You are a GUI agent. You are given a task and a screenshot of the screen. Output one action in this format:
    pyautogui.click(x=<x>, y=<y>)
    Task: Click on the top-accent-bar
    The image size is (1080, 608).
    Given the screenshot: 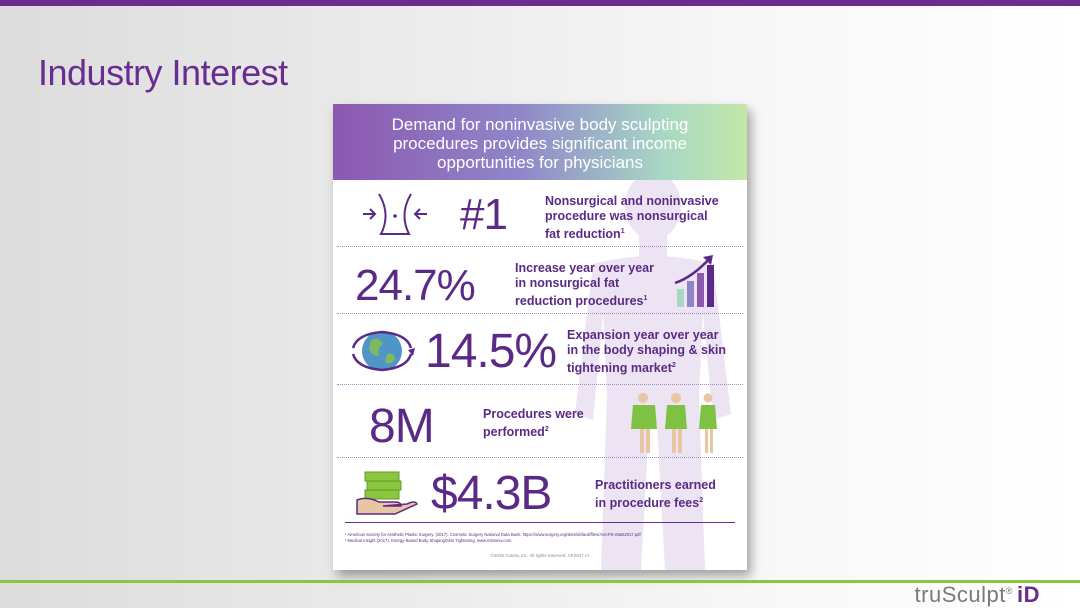 What is the action you would take?
    pyautogui.click(x=540, y=3)
    